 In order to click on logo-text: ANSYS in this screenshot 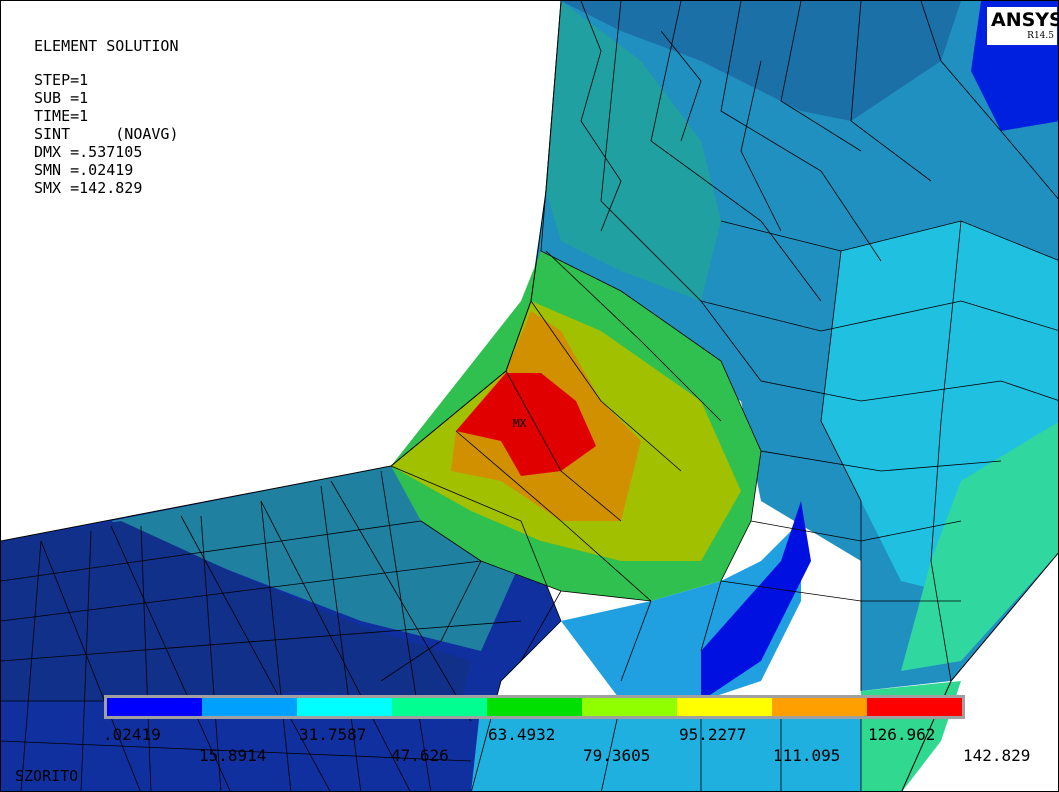, I will do `click(1025, 20)`.